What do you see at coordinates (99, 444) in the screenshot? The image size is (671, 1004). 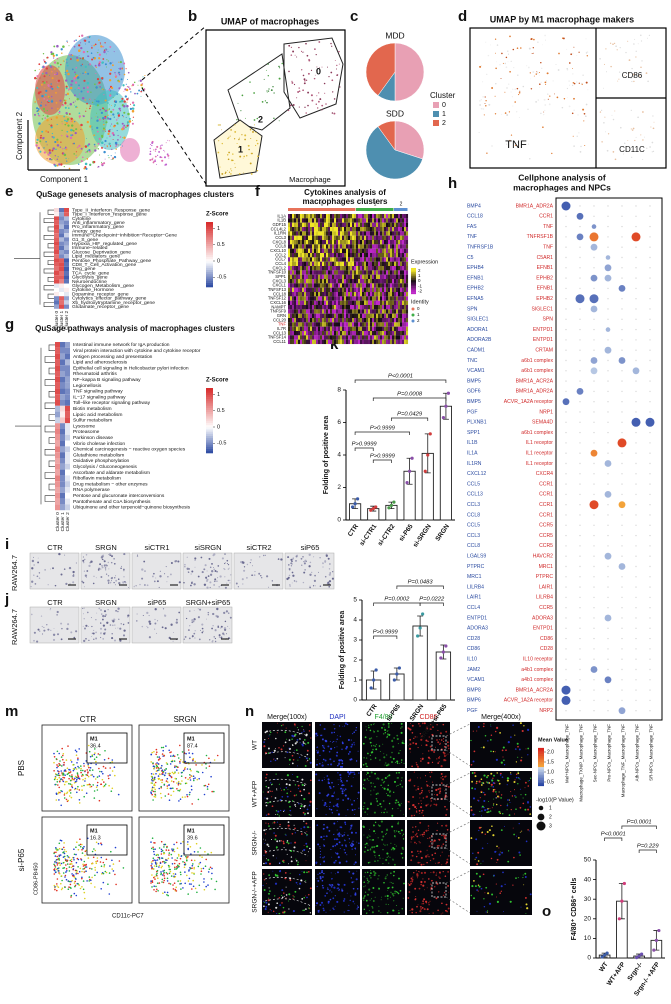 I see `row-label: Vibrio cholerae infection` at bounding box center [99, 444].